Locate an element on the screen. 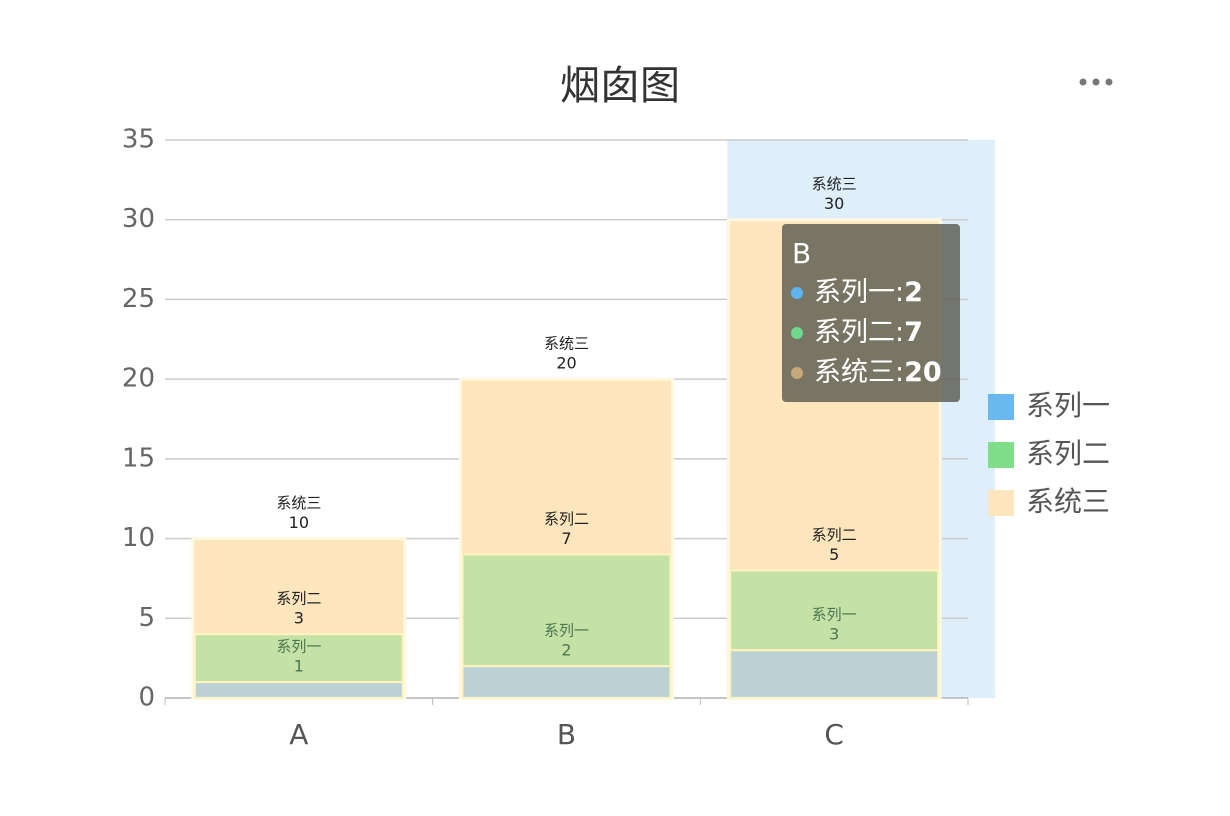 Image resolution: width=1230 pixels, height=816 pixels. data-label: 2 is located at coordinates (566, 650).